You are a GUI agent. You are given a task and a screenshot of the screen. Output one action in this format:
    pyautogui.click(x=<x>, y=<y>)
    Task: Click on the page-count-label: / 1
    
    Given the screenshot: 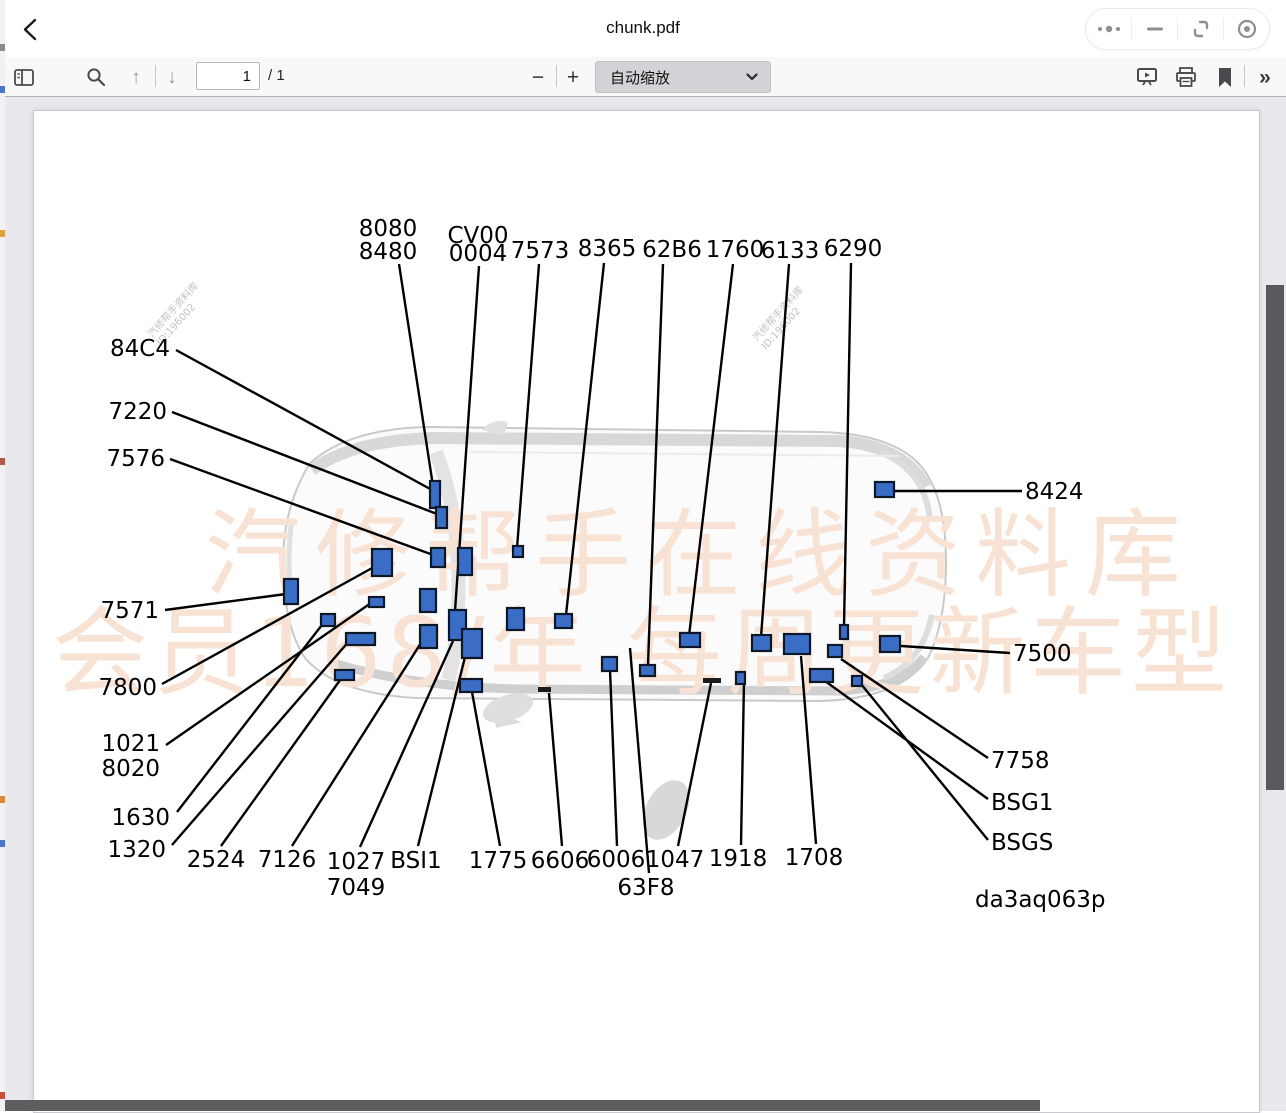 What is the action you would take?
    pyautogui.click(x=276, y=75)
    